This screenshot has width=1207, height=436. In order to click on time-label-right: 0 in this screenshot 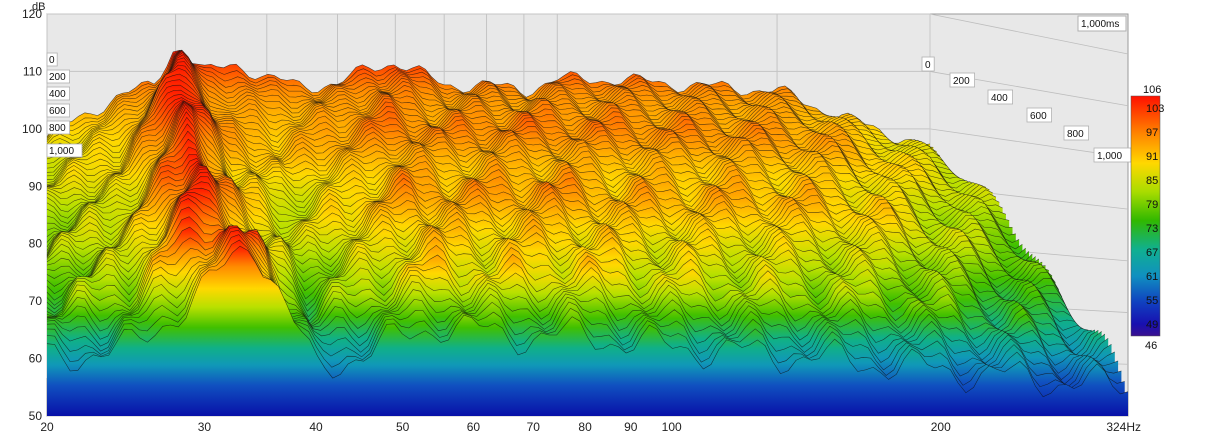, I will do `click(928, 65)`.